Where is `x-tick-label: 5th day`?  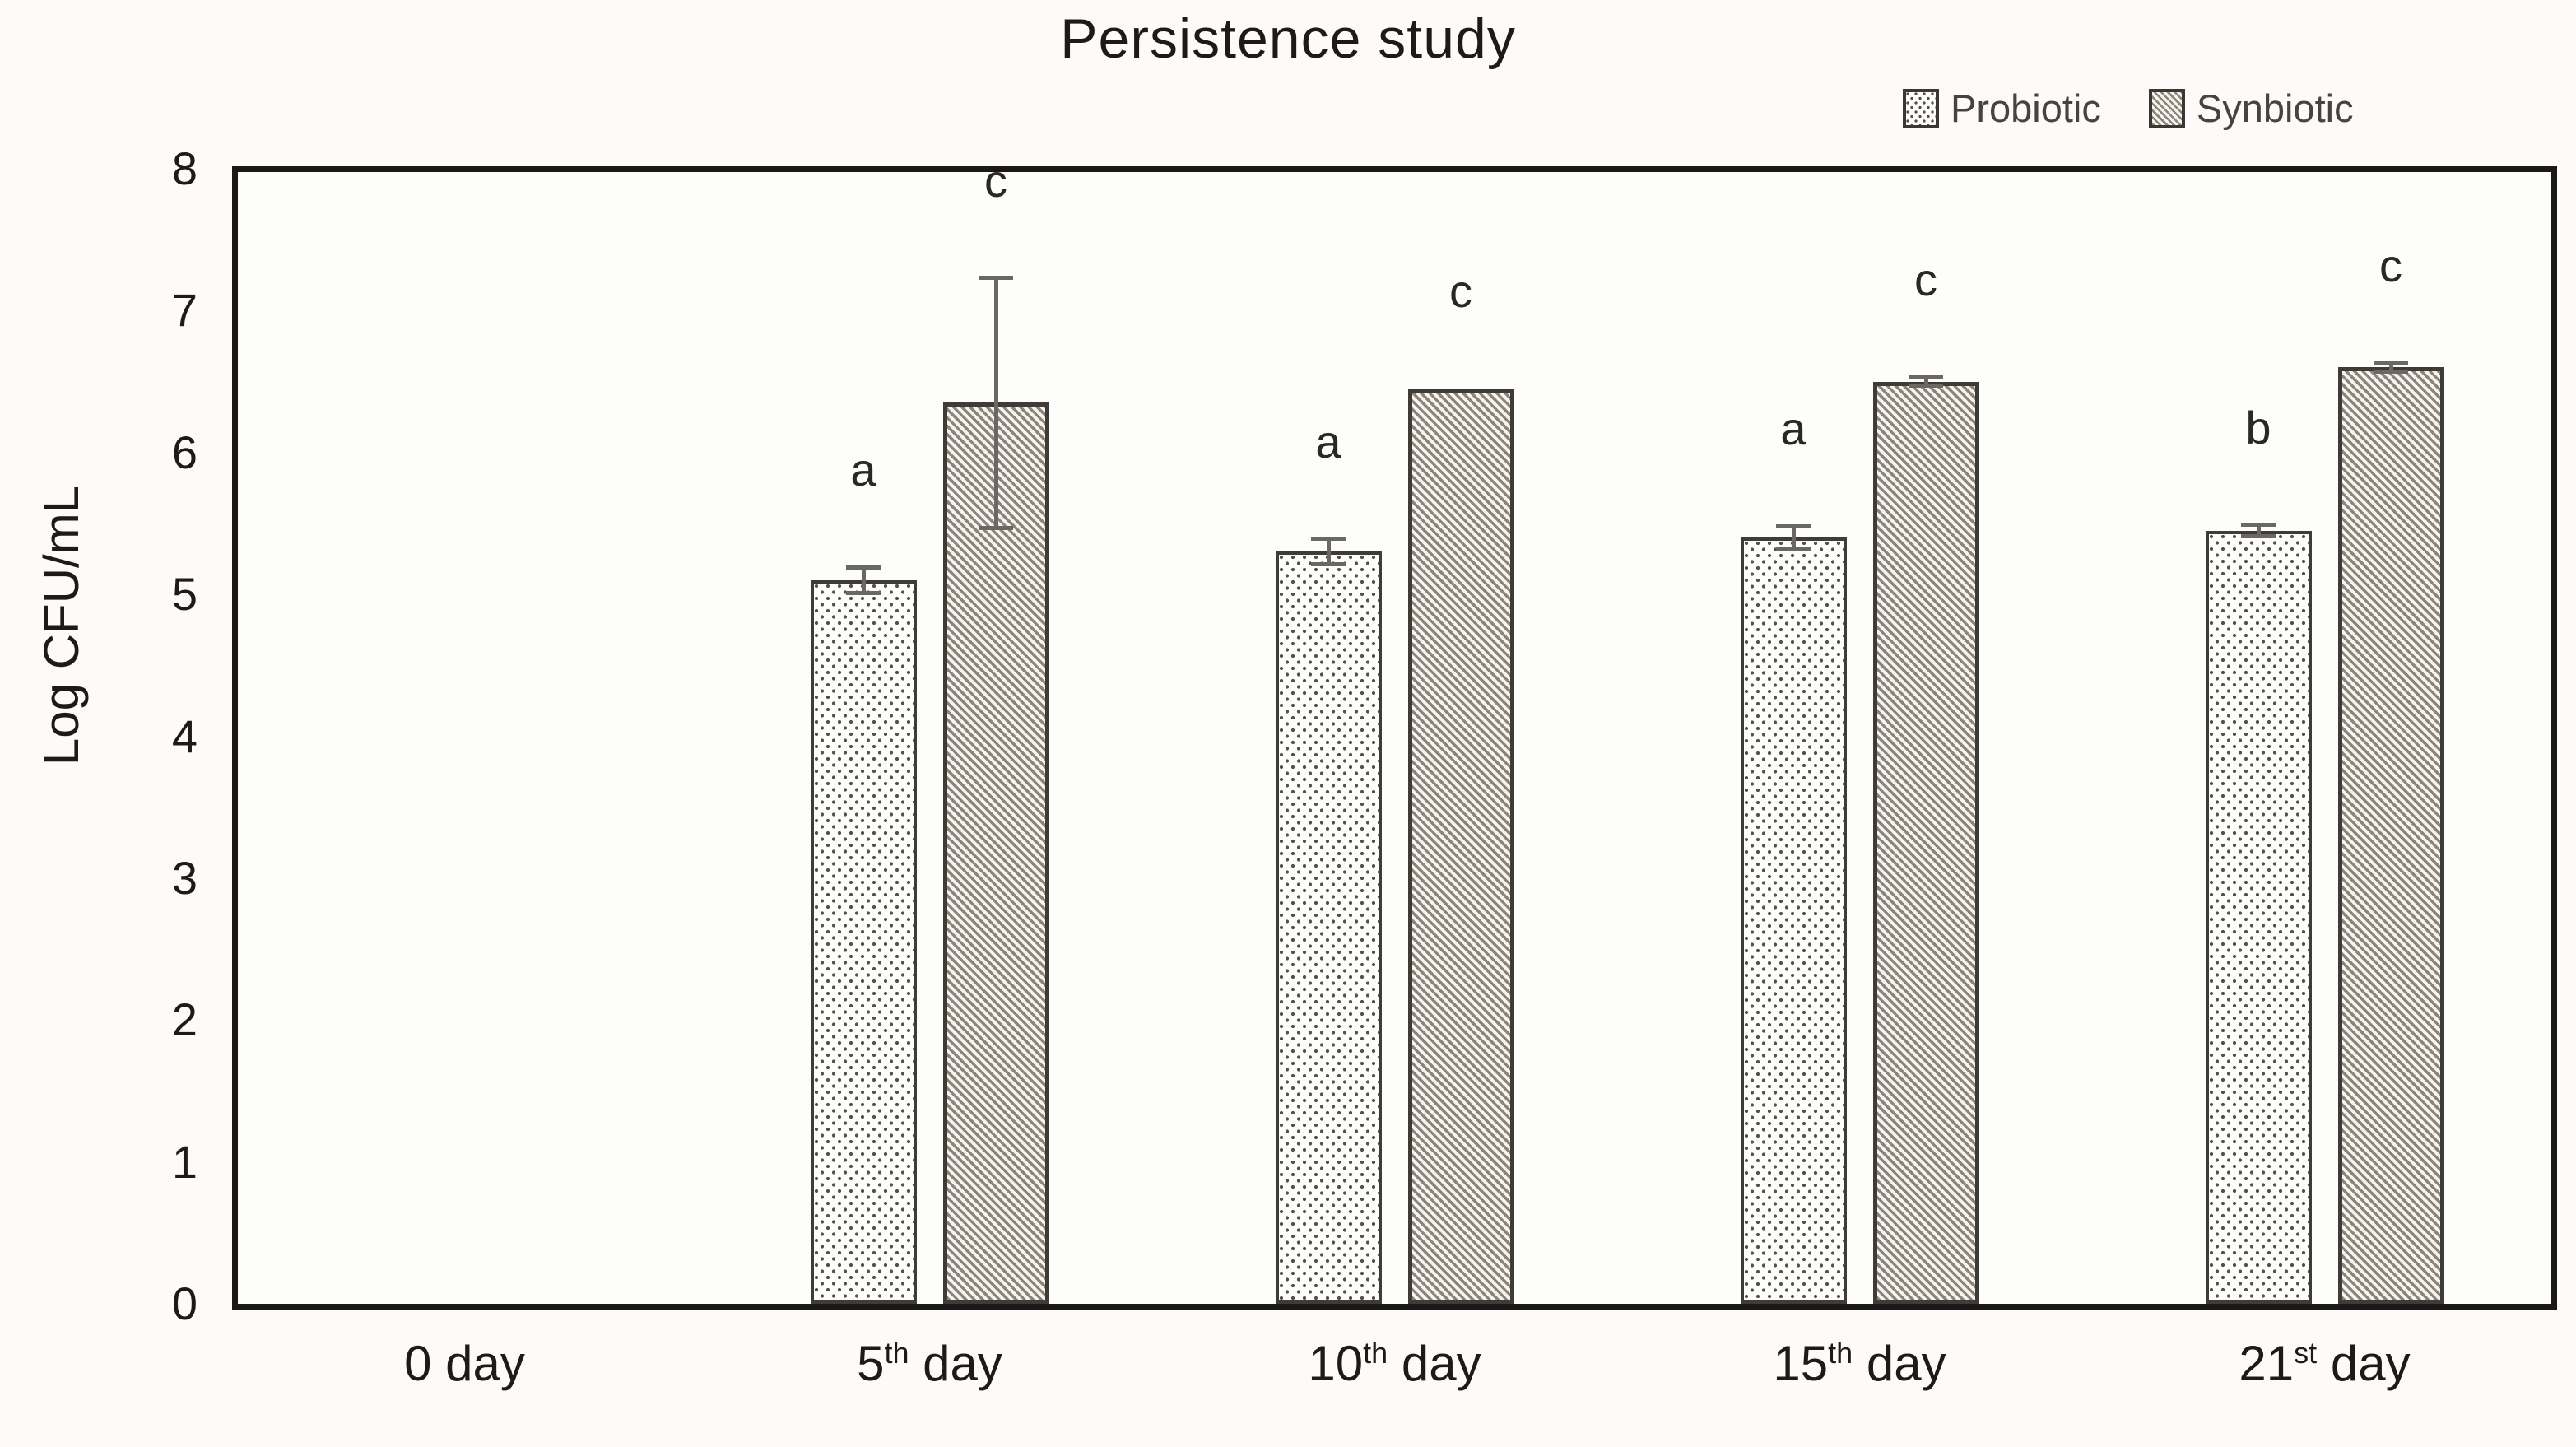 x-tick-label: 5th day is located at coordinates (929, 1363).